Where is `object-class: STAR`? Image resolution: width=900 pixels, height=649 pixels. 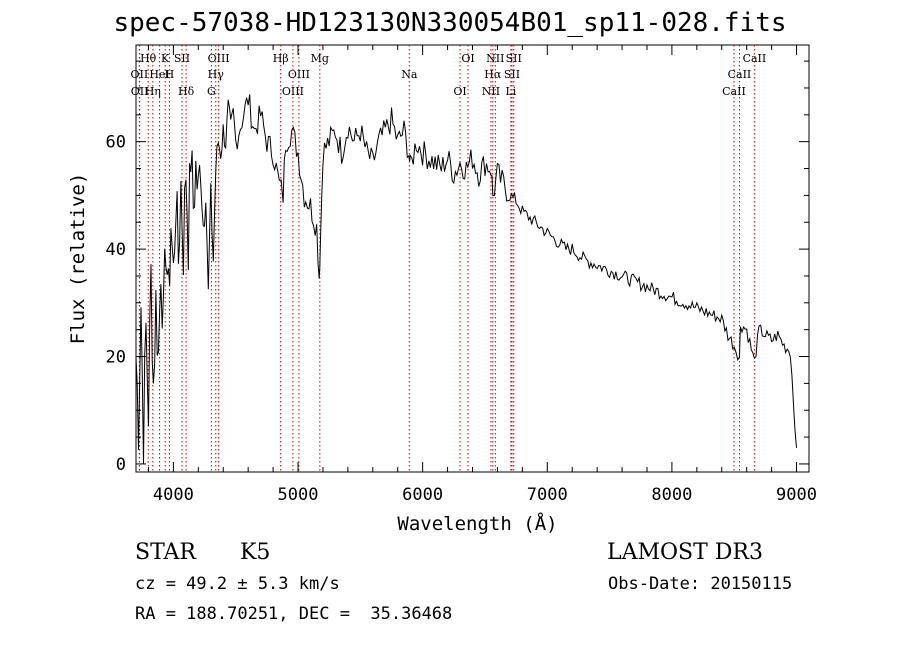 object-class: STAR is located at coordinates (165, 552).